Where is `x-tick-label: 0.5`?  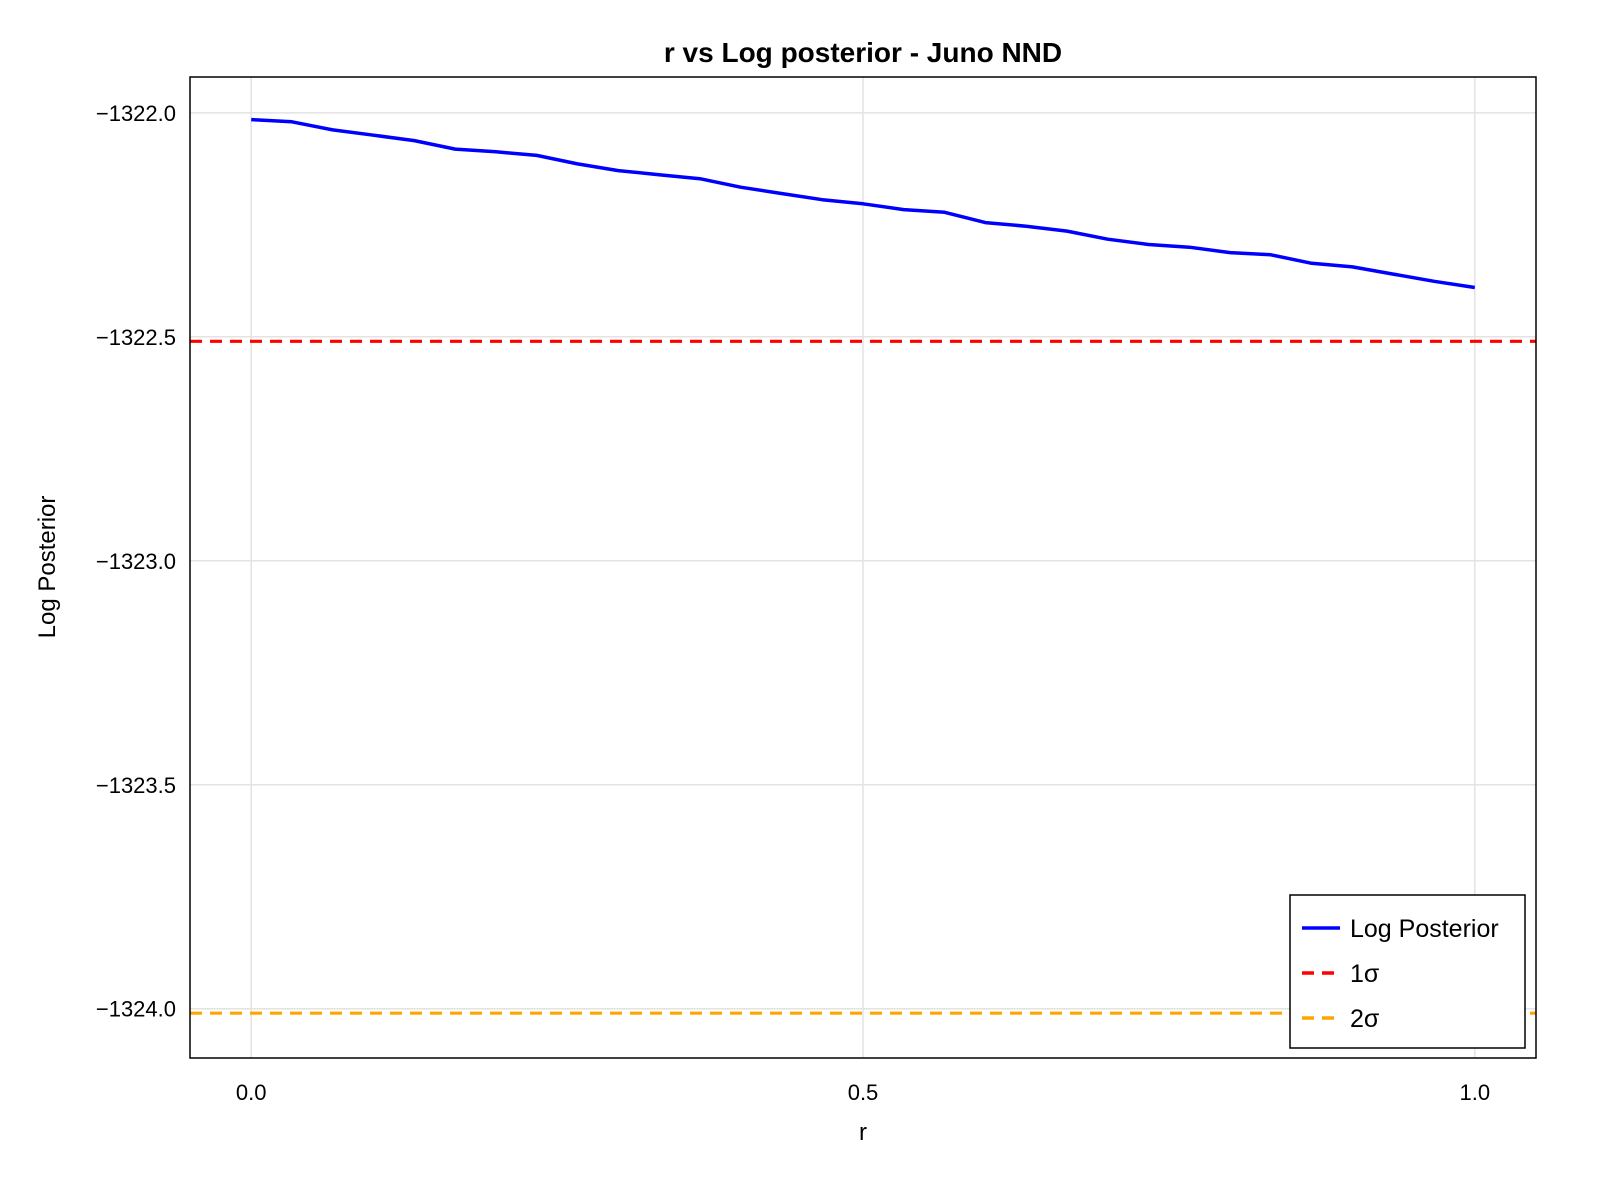 x-tick-label: 0.5 is located at coordinates (863, 1092).